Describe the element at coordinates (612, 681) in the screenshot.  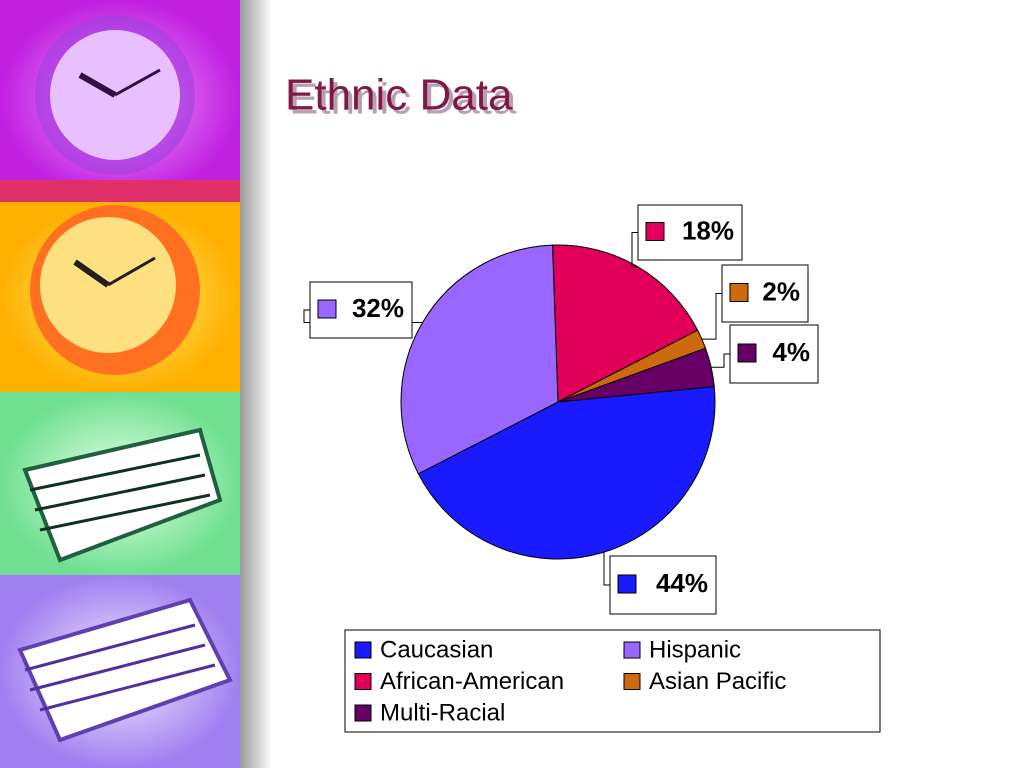
I see `legend-box` at that location.